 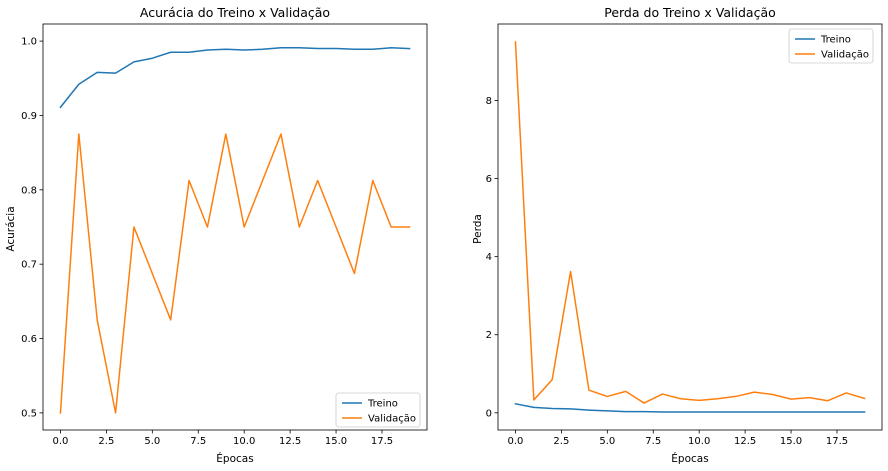 What do you see at coordinates (198, 441) in the screenshot?
I see `accuracy-x-tick-label: 7.5` at bounding box center [198, 441].